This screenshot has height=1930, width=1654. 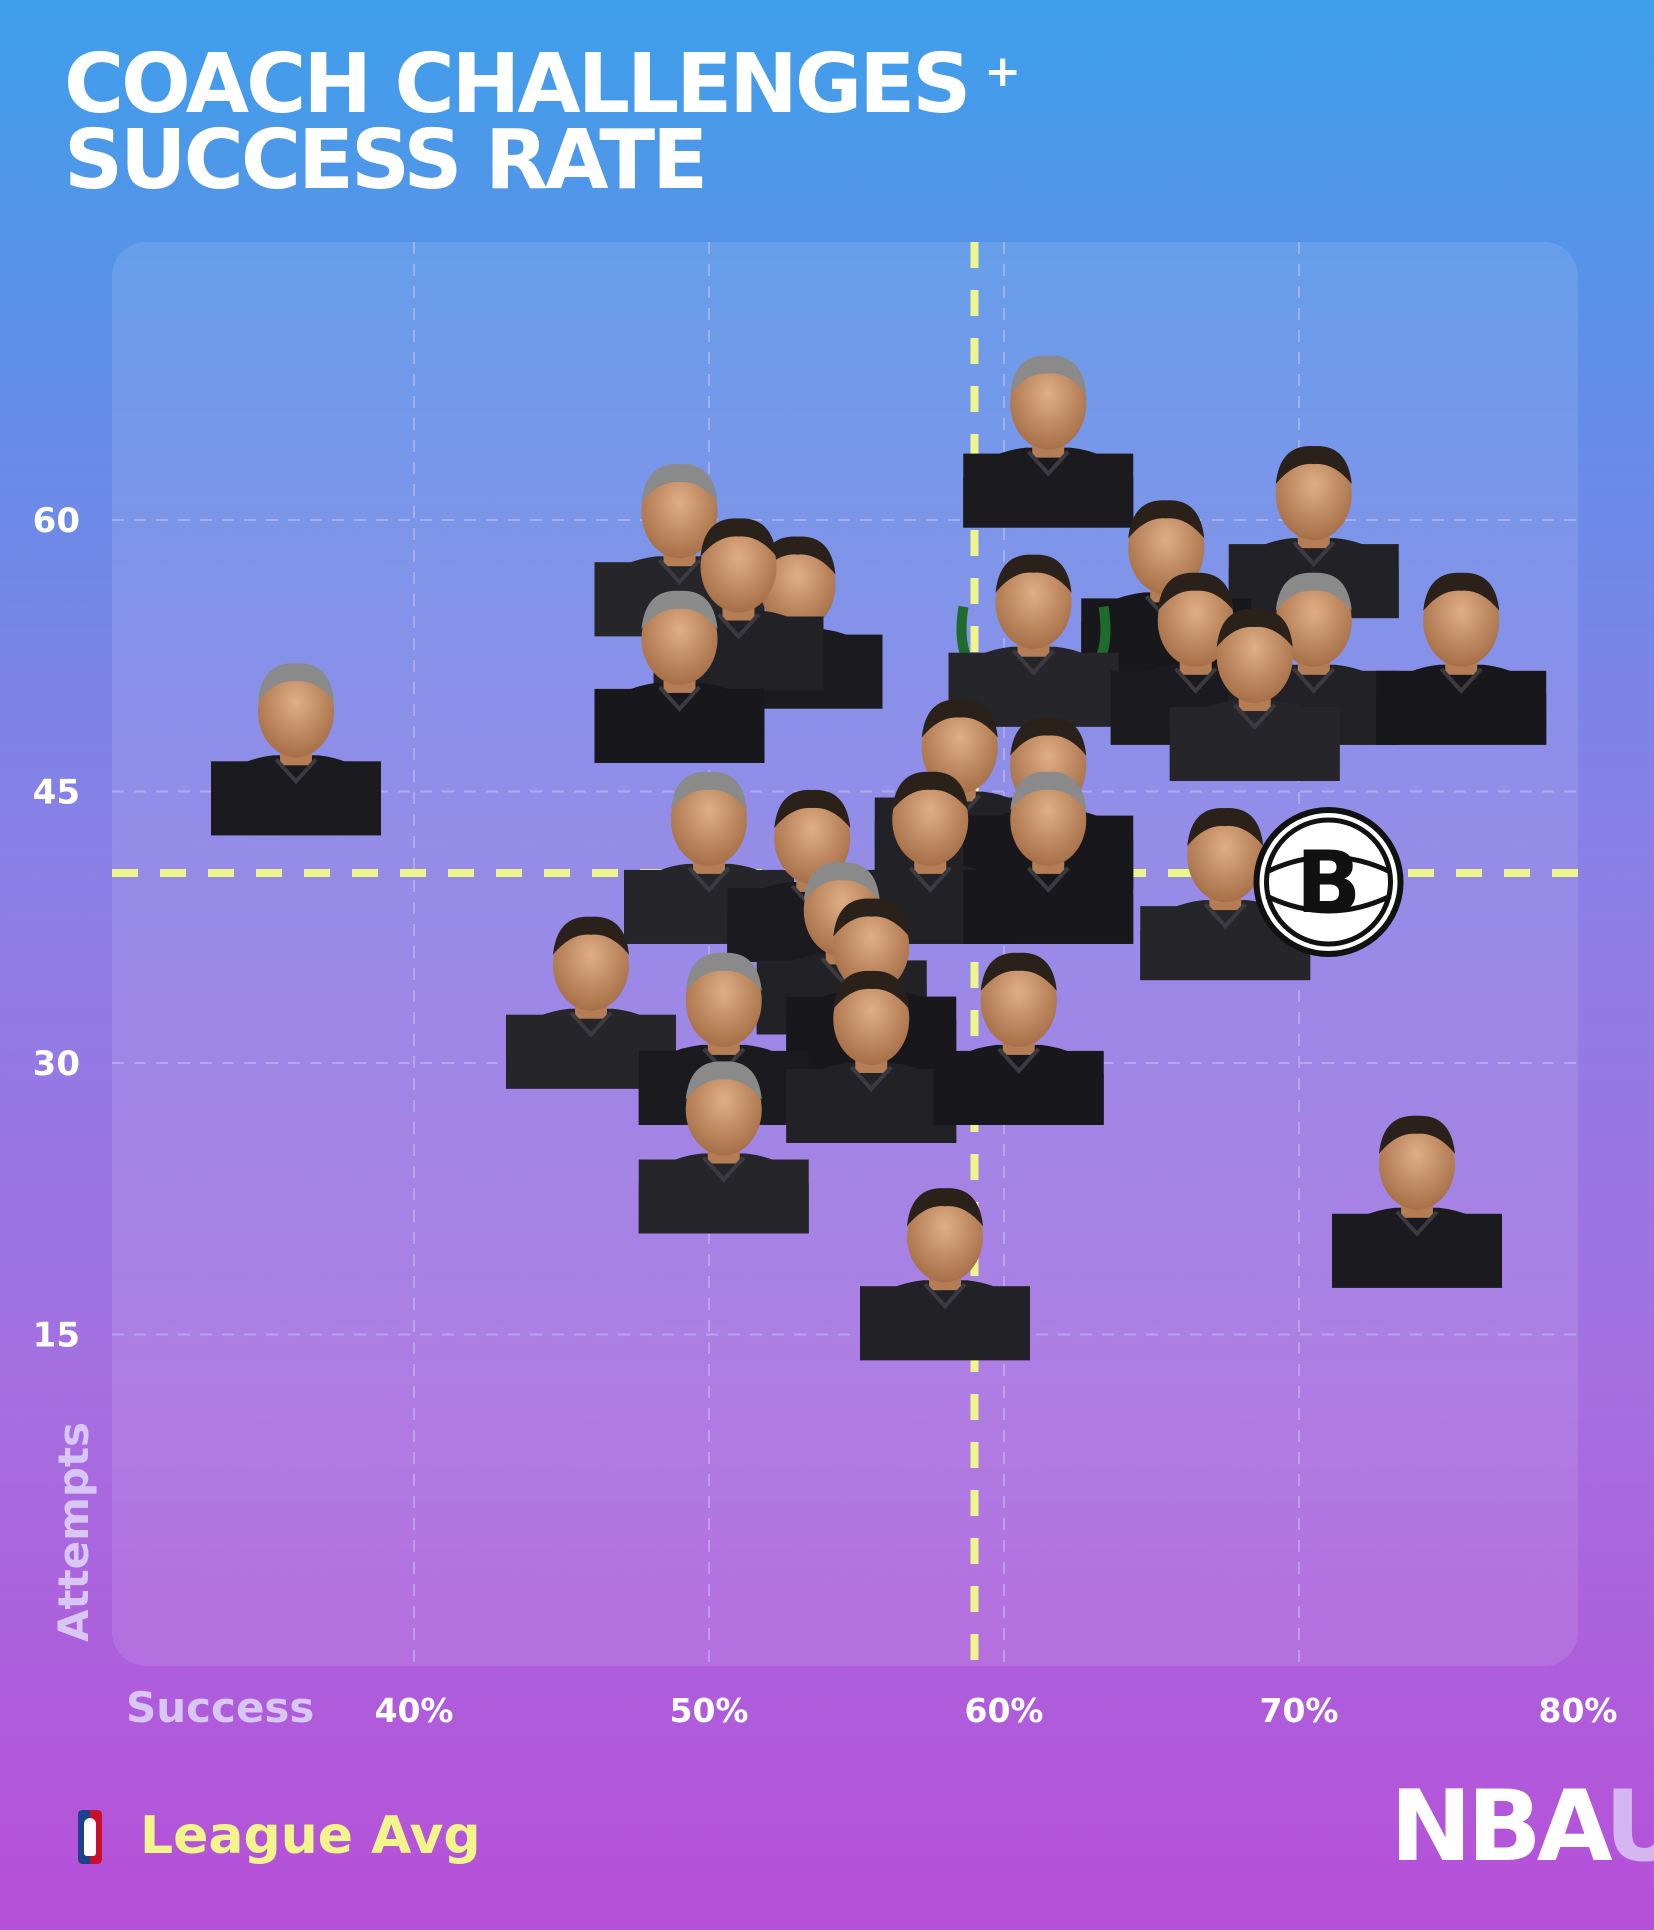 What do you see at coordinates (1018, 1038) in the screenshot?
I see `pacers-coach-headshot-marker` at bounding box center [1018, 1038].